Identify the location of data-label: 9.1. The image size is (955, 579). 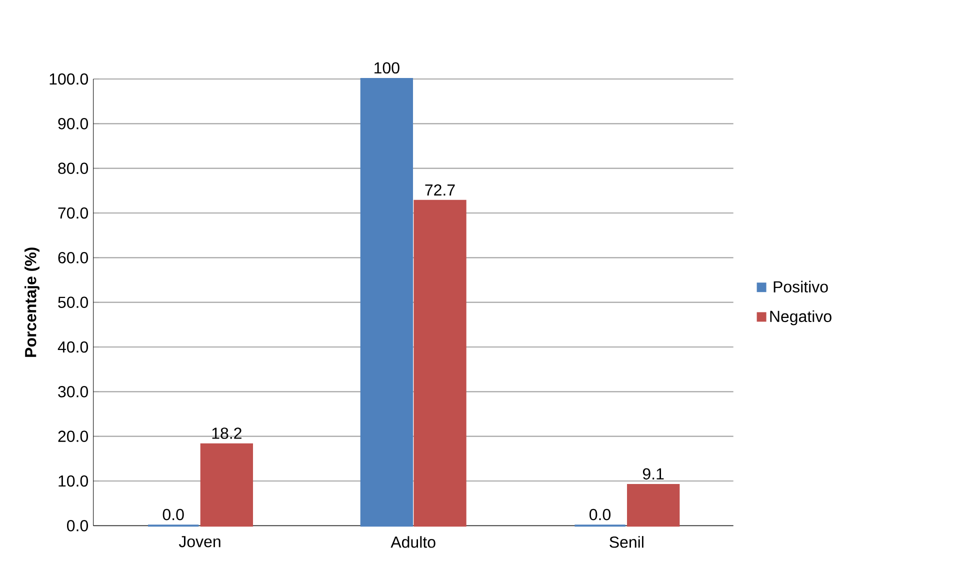
(653, 474).